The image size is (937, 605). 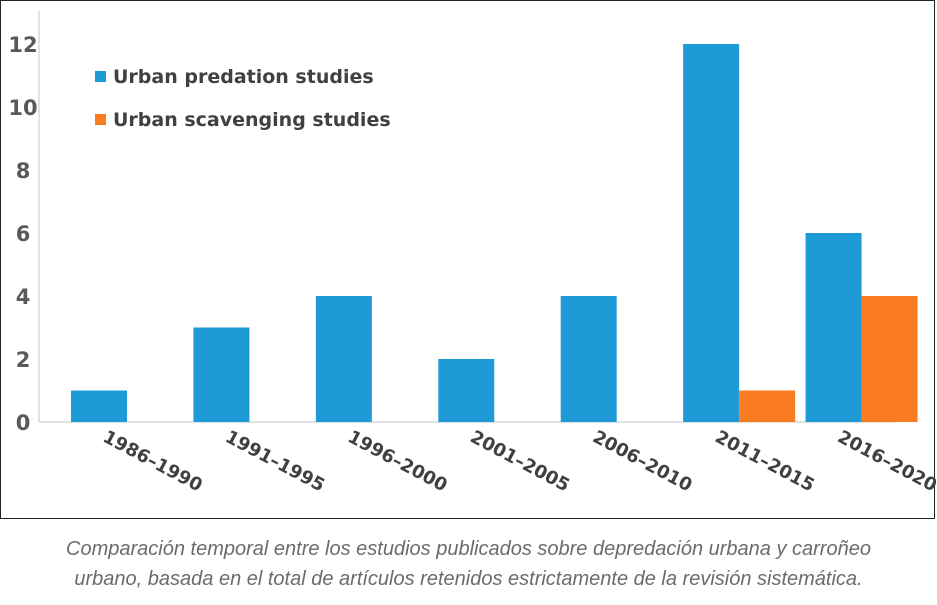 I want to click on x-tick-label: 2006–2010, so click(x=642, y=461).